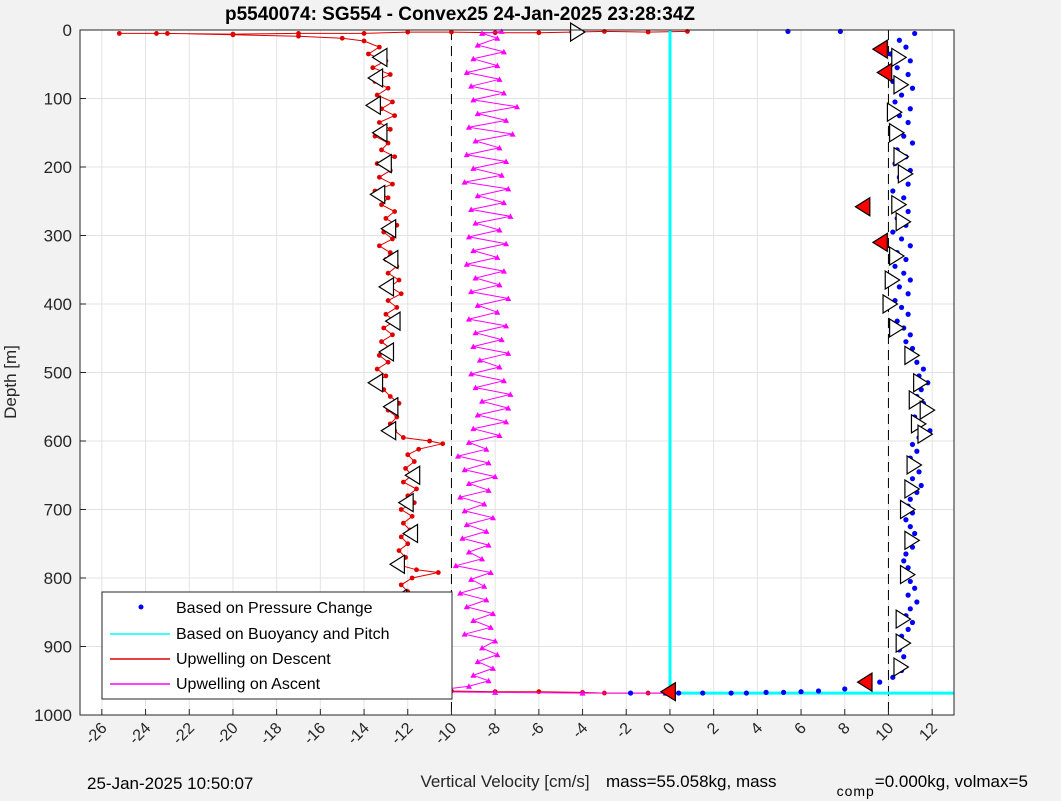  Describe the element at coordinates (255, 608) in the screenshot. I see `legend-entry-pressure: Based on Pressure Change` at that location.